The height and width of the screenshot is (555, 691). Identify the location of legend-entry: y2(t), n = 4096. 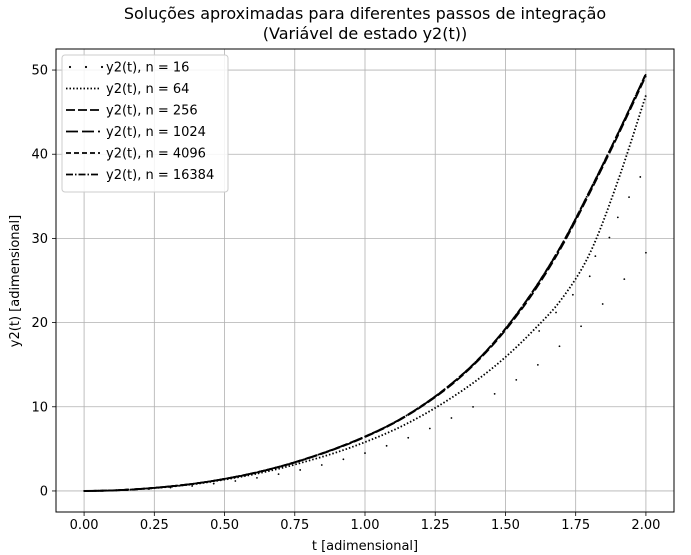
(136, 154).